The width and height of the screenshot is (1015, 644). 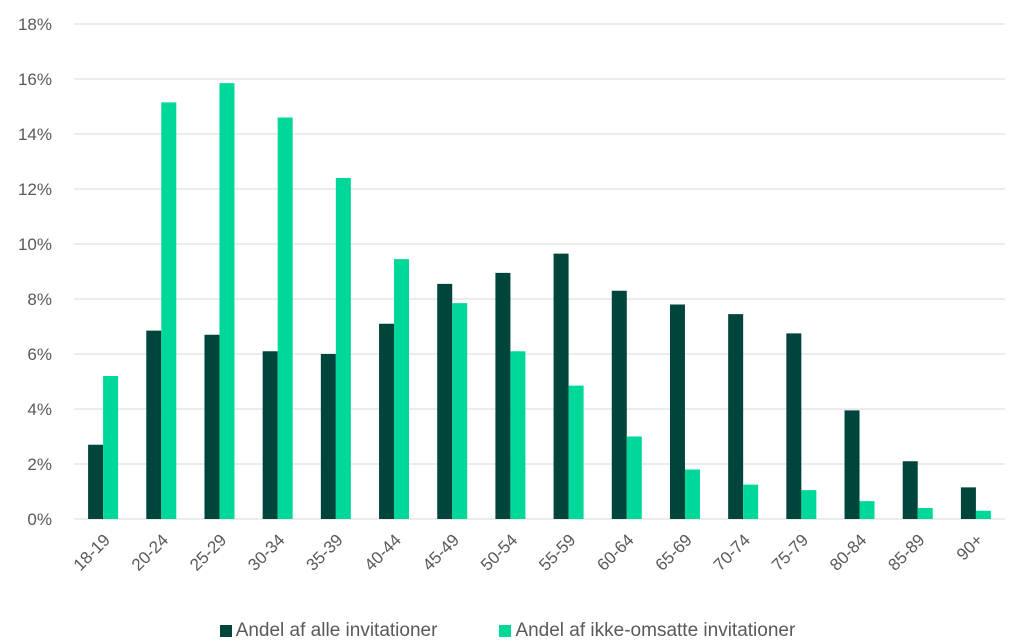 I want to click on y-tick-label: 2%, so click(x=39, y=464).